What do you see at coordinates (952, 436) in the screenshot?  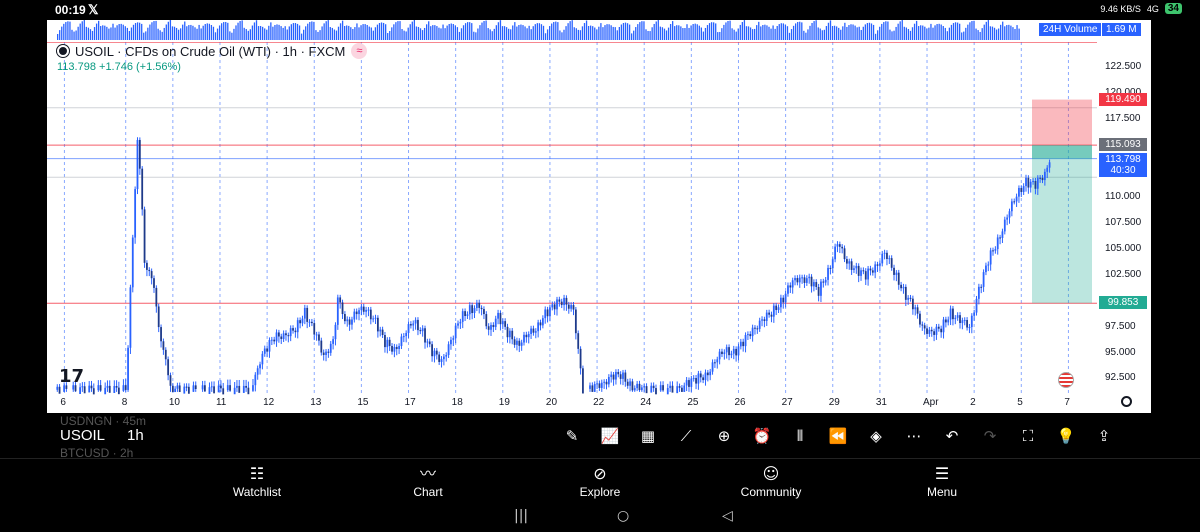 I see `undo-icon: ↶` at bounding box center [952, 436].